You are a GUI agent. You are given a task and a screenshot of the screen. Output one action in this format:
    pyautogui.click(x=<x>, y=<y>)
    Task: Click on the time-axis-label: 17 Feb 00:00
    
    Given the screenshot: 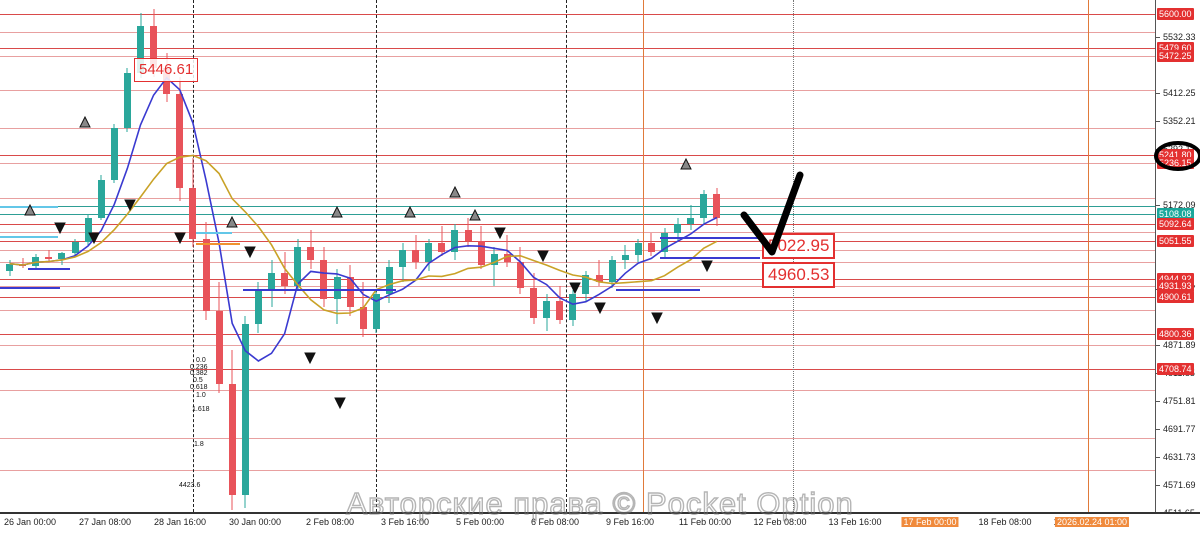 What is the action you would take?
    pyautogui.click(x=930, y=522)
    